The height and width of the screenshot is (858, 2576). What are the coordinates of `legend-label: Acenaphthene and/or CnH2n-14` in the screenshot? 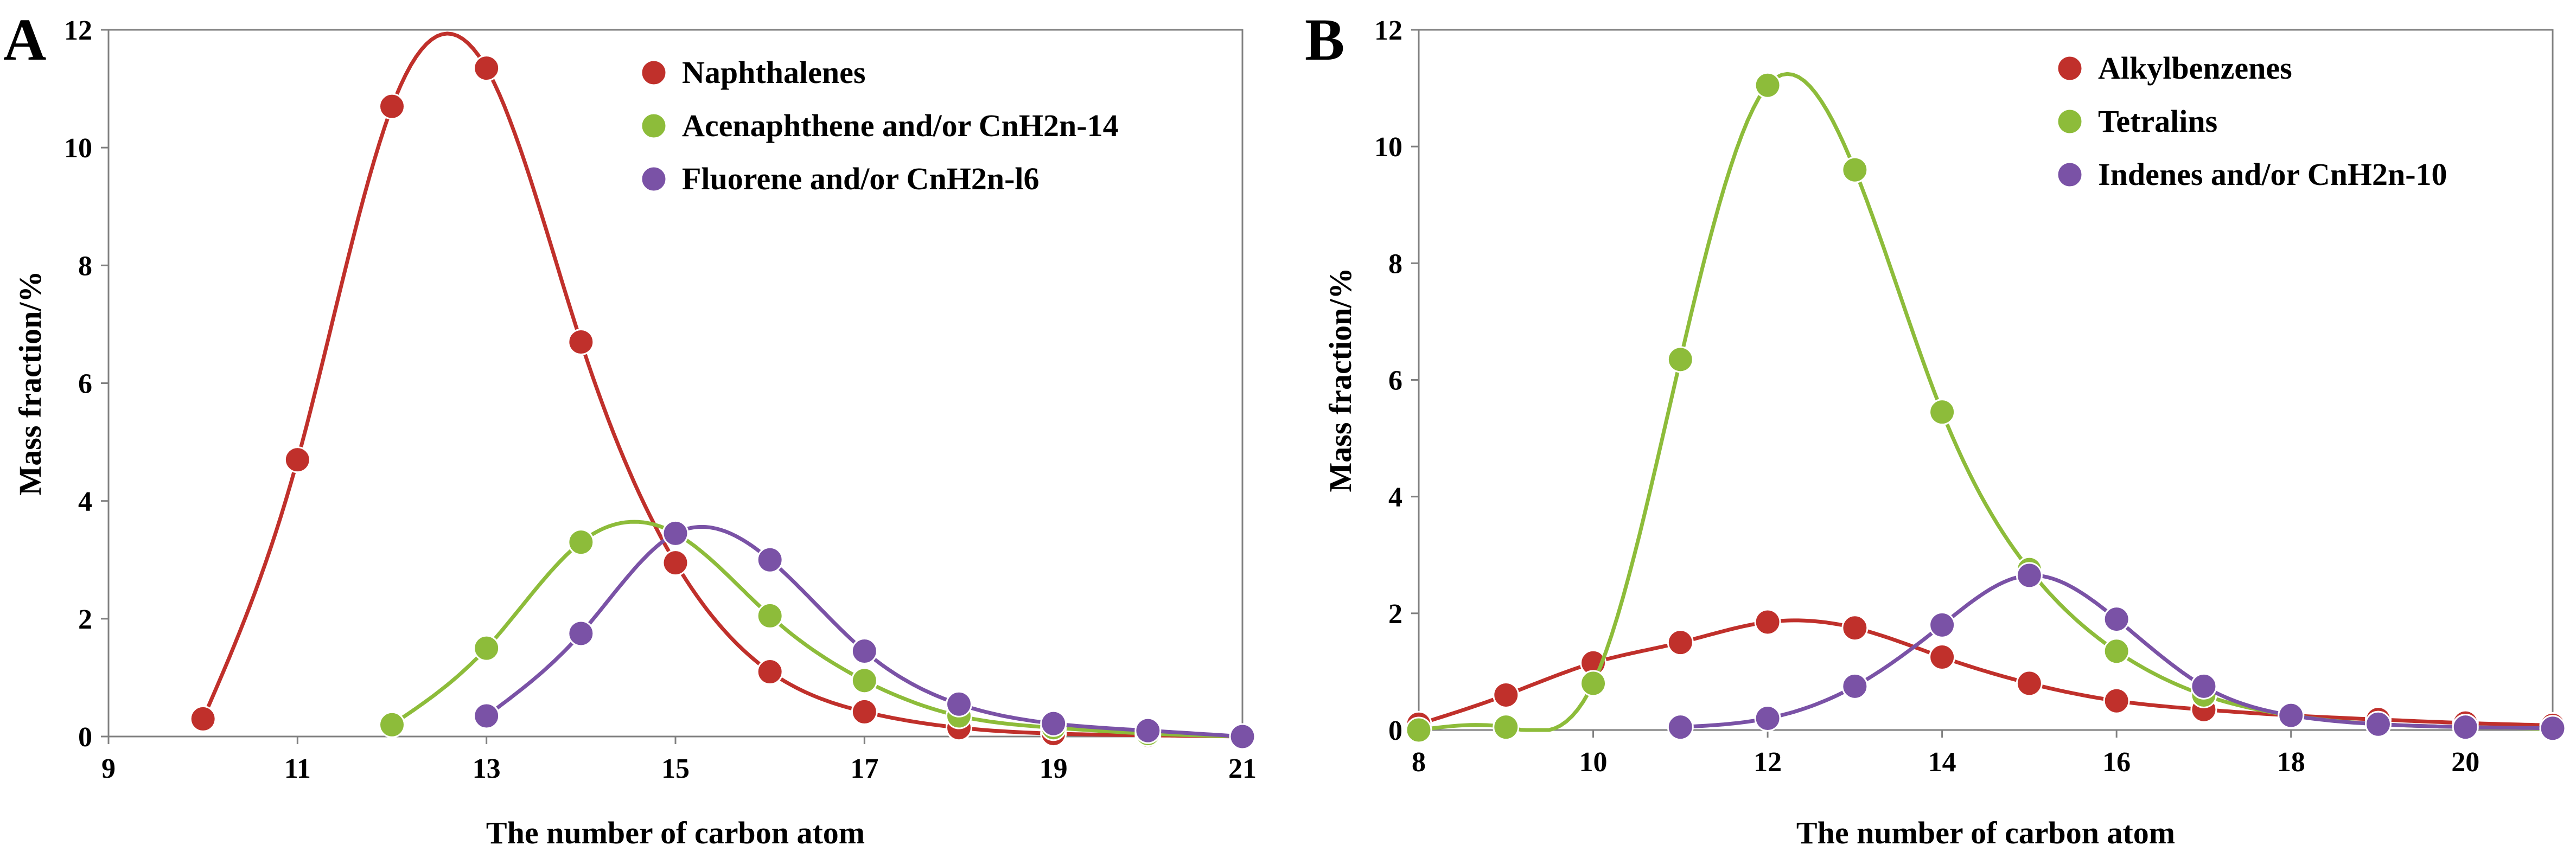 It's located at (900, 126).